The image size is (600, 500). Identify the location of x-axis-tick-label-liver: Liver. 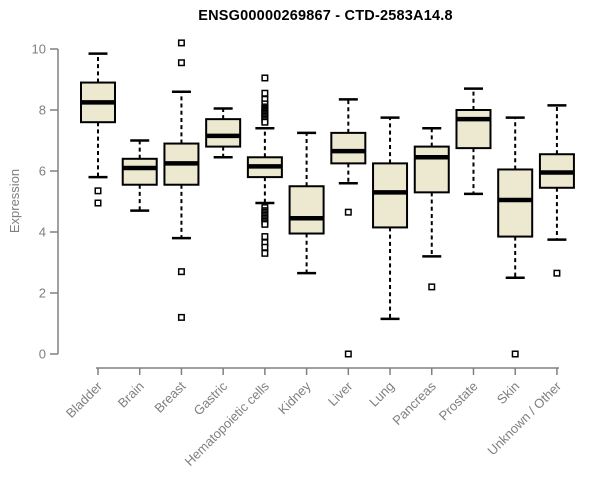
(340, 393).